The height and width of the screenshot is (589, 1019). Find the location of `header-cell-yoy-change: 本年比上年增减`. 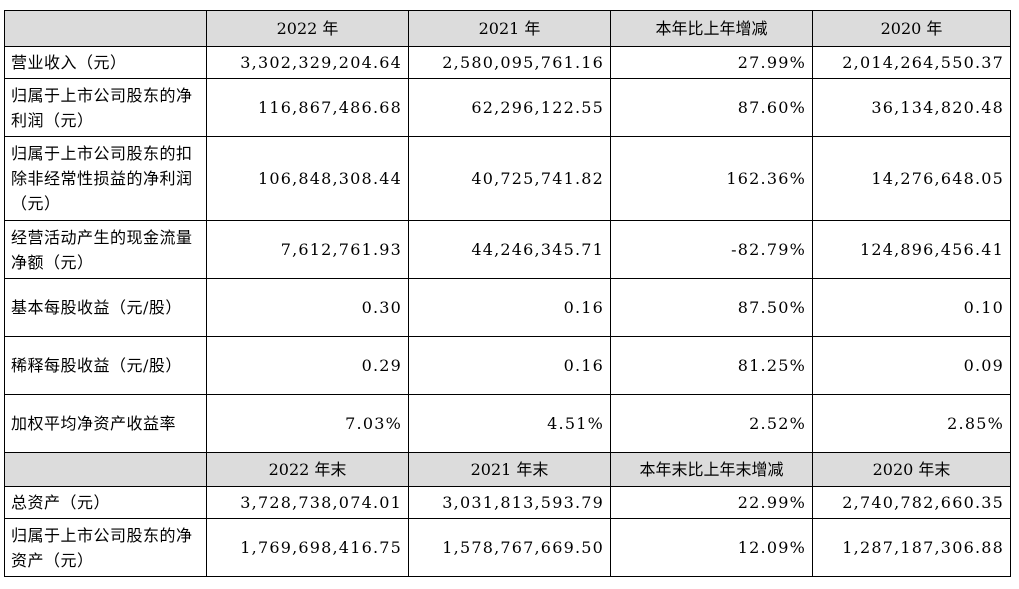

header-cell-yoy-change: 本年比上年增减 is located at coordinates (711, 28).